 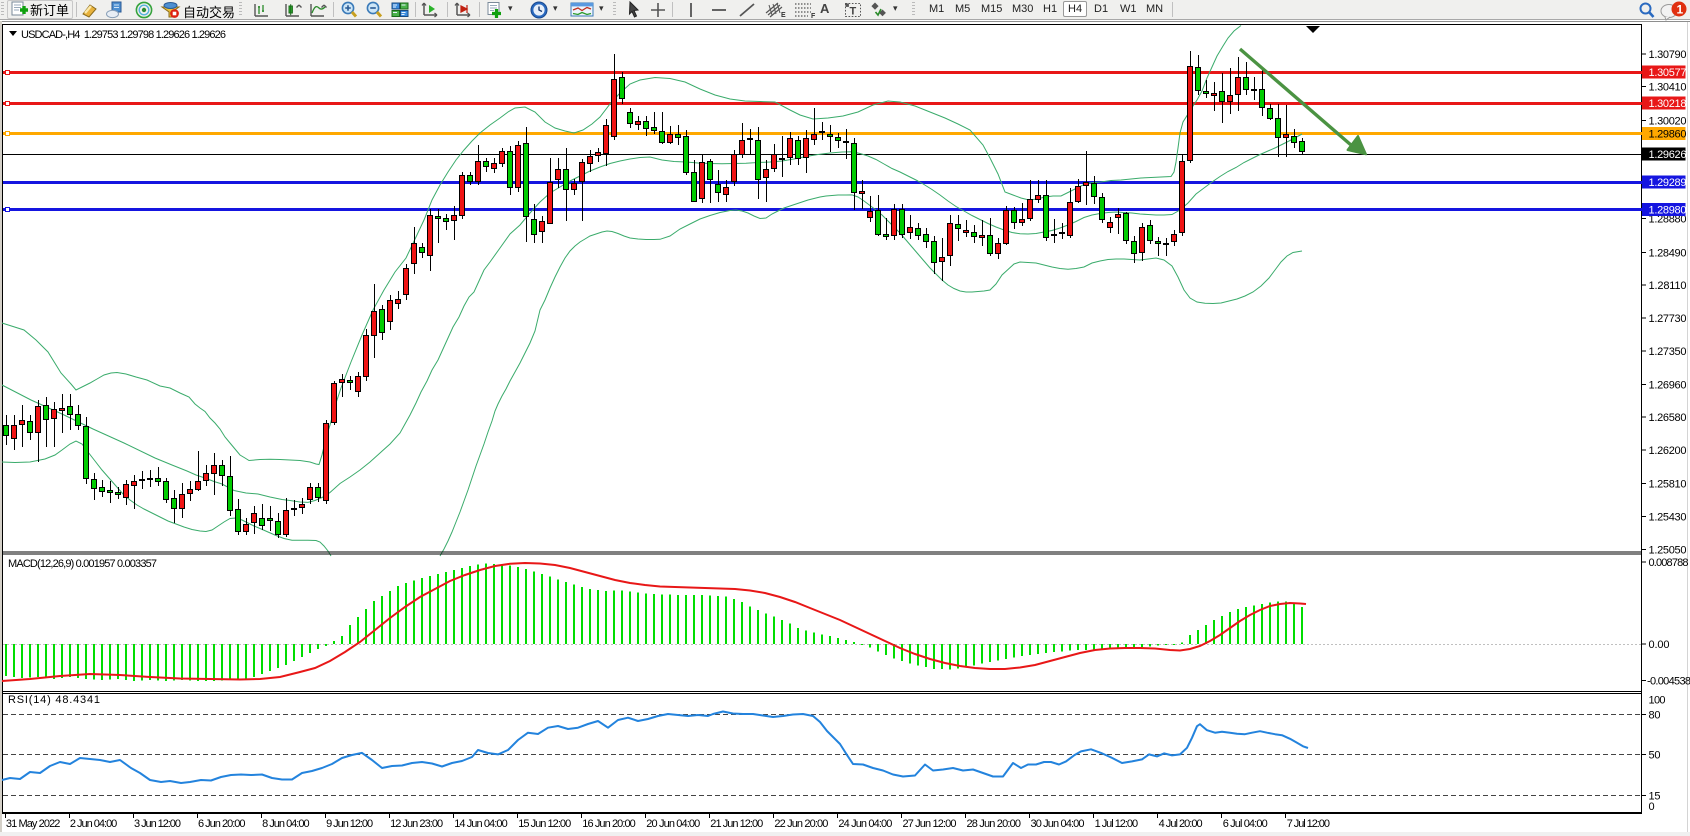 I want to click on svg-text: 50, so click(x=1655, y=756).